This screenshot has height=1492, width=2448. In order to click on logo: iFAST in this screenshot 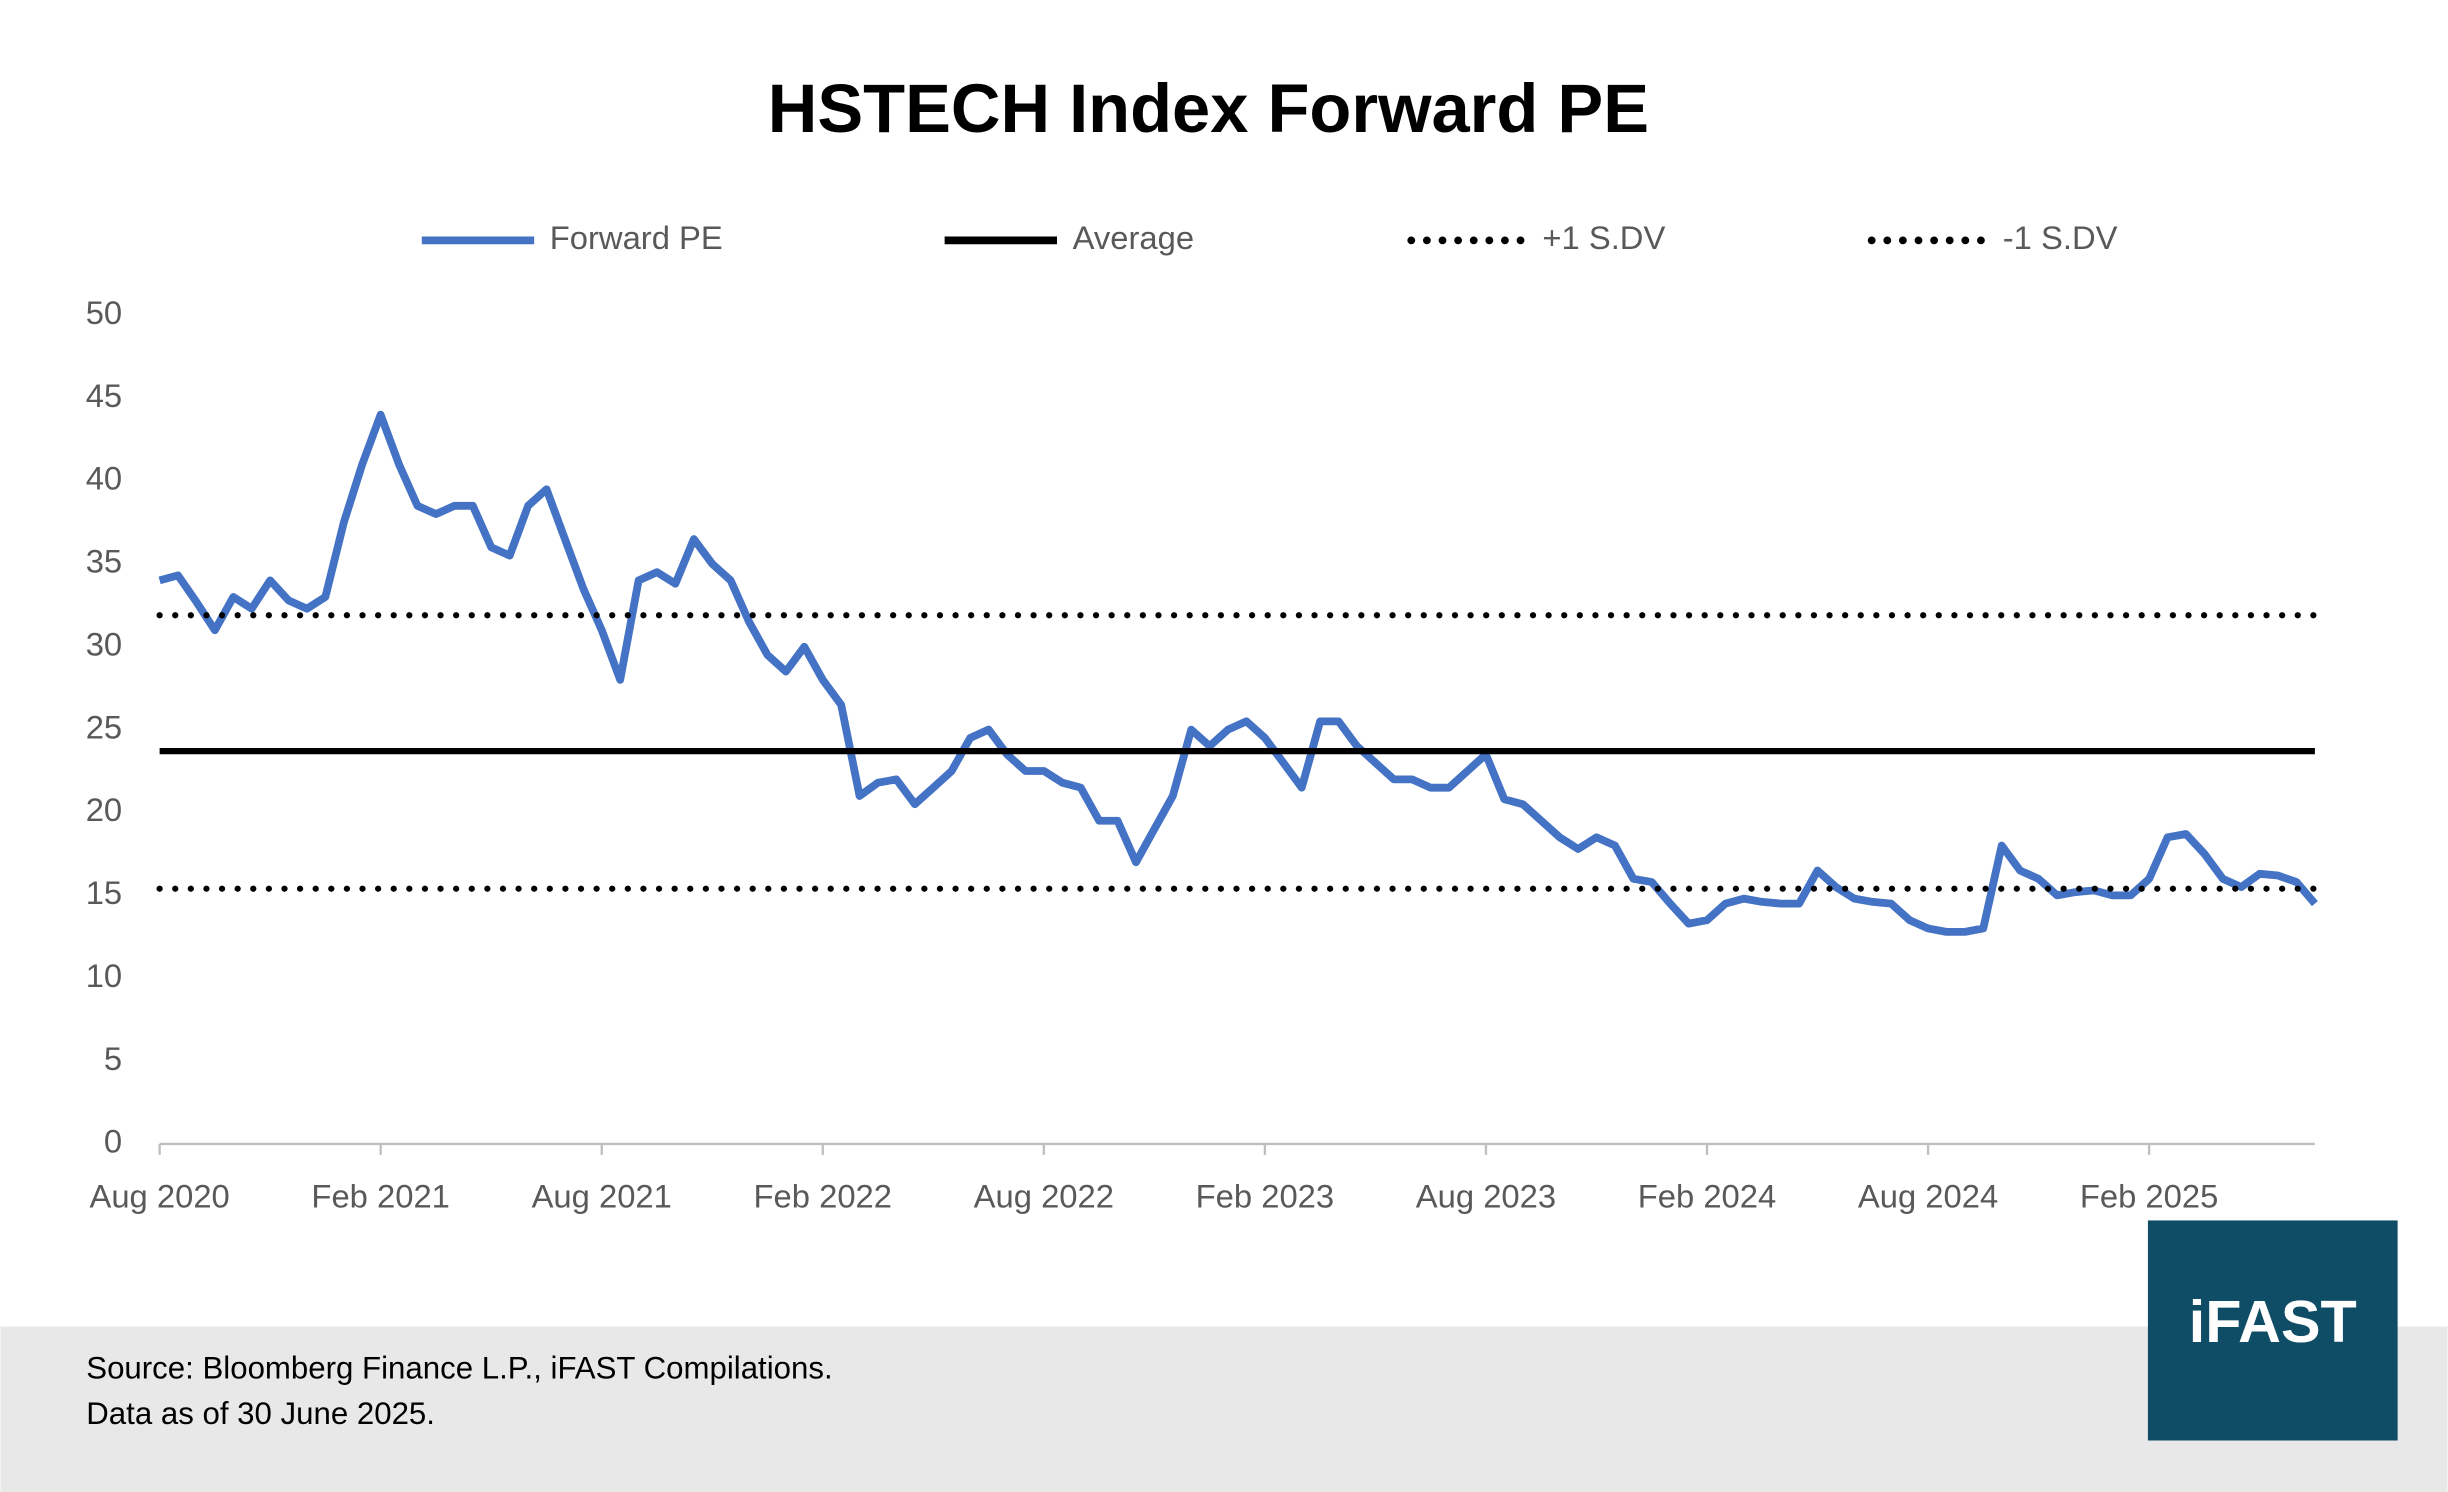, I will do `click(2273, 1321)`.